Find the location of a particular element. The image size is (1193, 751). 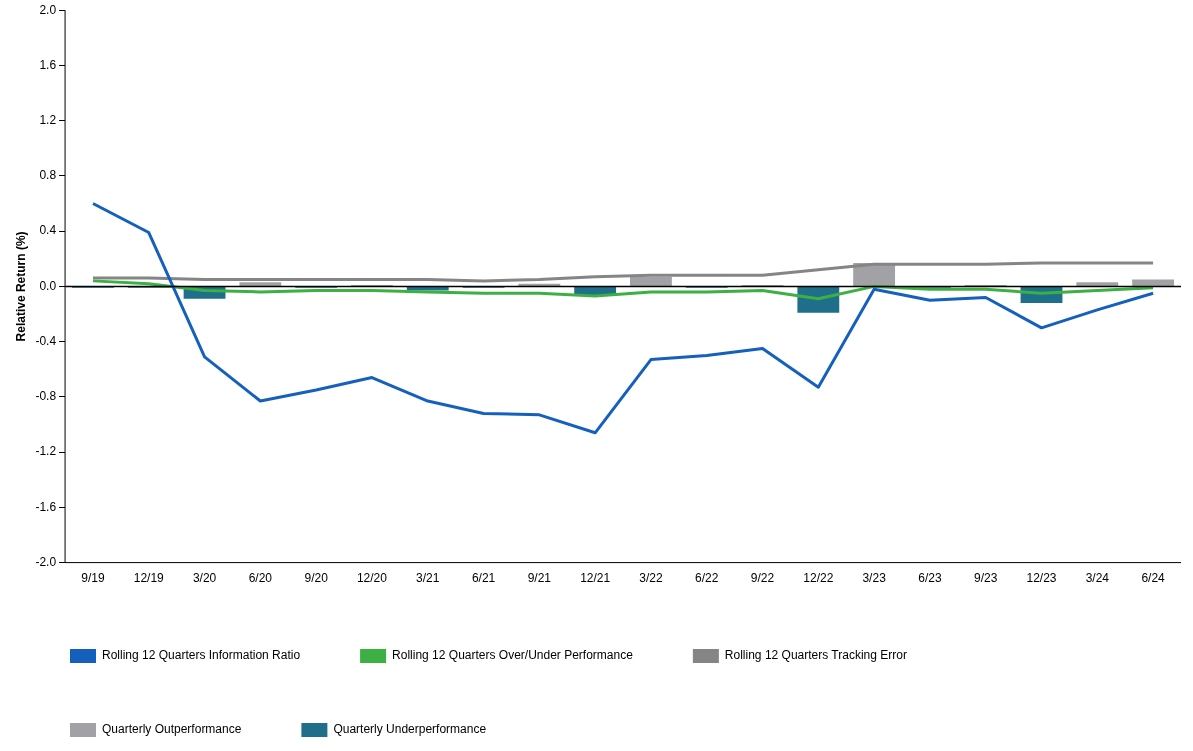

y-tick-label: -1.6 is located at coordinates (46, 506).